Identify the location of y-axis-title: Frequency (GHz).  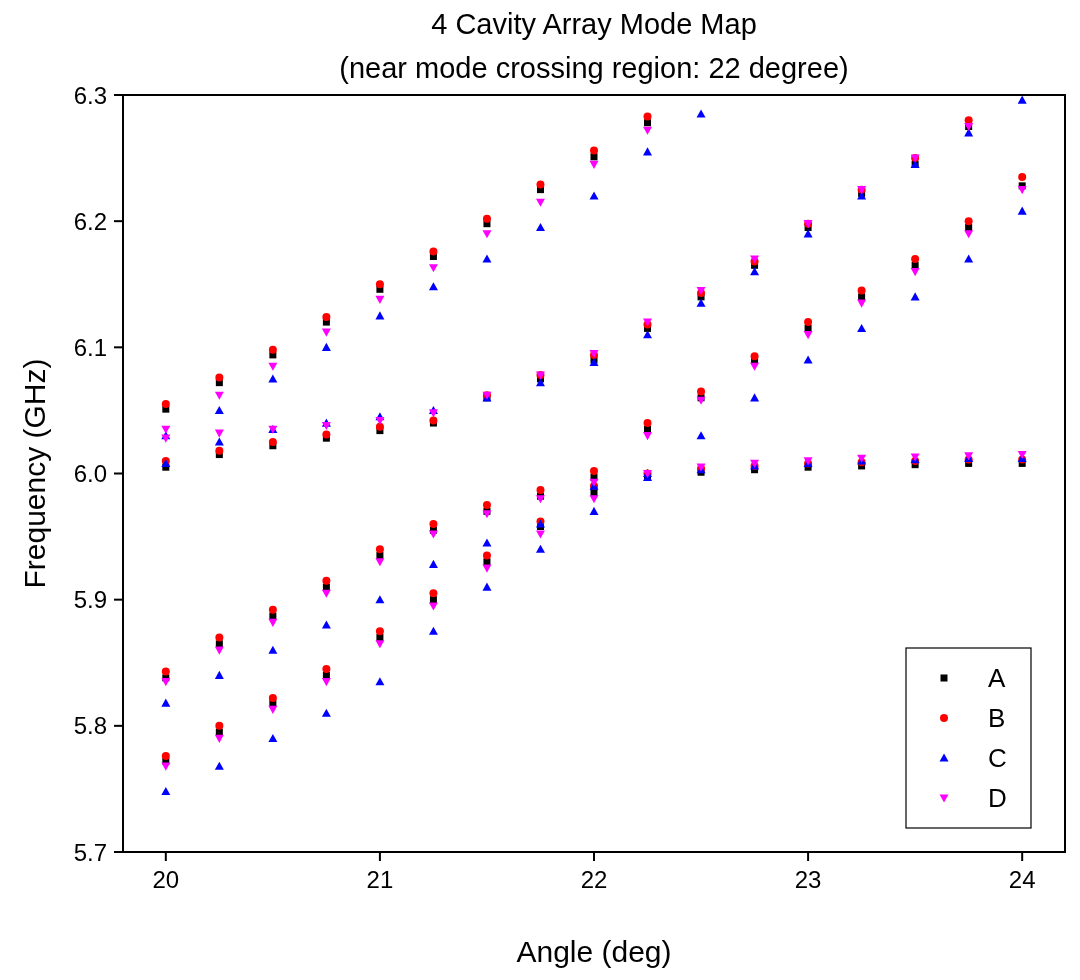
(34, 473).